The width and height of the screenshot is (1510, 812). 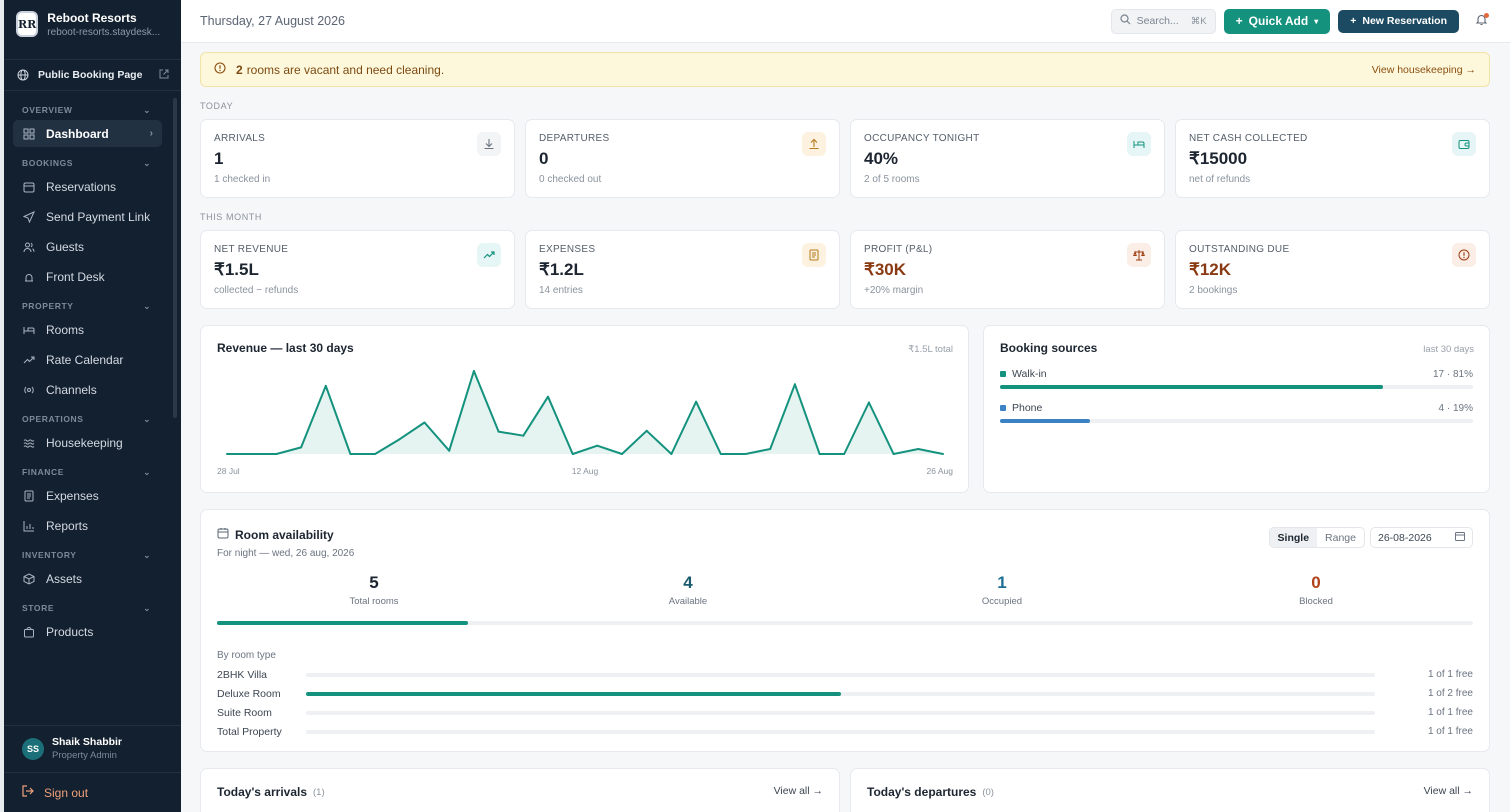 What do you see at coordinates (29, 579) in the screenshot?
I see `box-icon` at bounding box center [29, 579].